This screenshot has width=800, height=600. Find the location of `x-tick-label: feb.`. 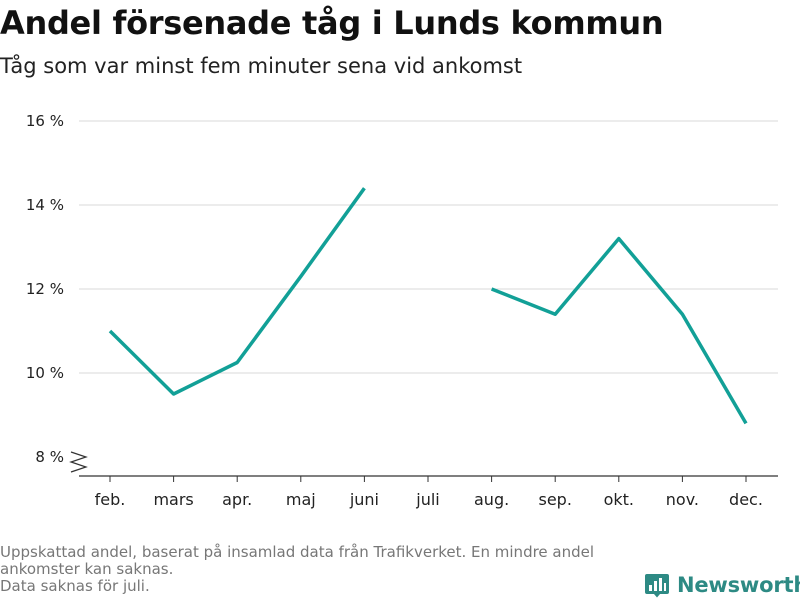

x-tick-label: feb. is located at coordinates (110, 499).